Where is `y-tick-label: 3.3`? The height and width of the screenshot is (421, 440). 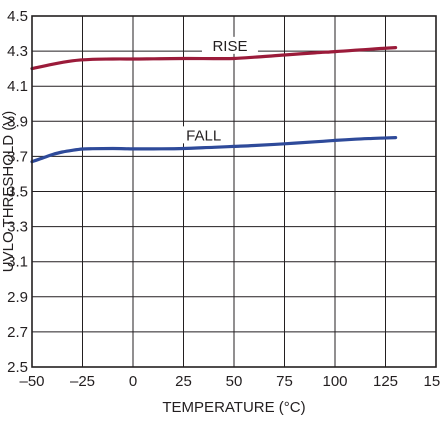
y-tick-label: 3.3 is located at coordinates (17, 227).